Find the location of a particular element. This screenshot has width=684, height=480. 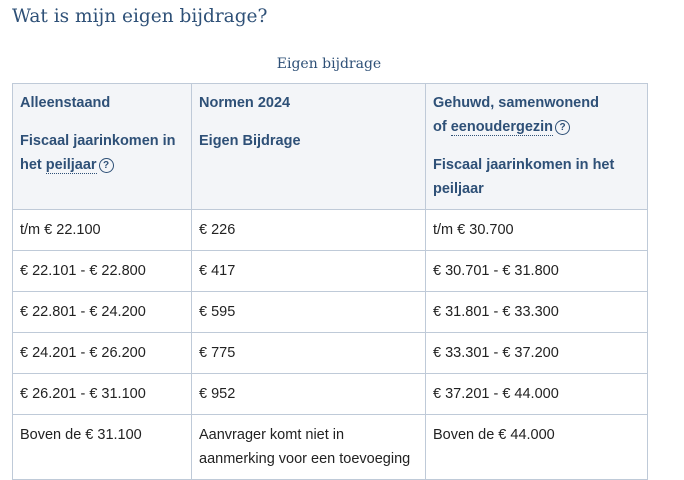

table-cell: € 22.801 - € 24.200 is located at coordinates (102, 312).